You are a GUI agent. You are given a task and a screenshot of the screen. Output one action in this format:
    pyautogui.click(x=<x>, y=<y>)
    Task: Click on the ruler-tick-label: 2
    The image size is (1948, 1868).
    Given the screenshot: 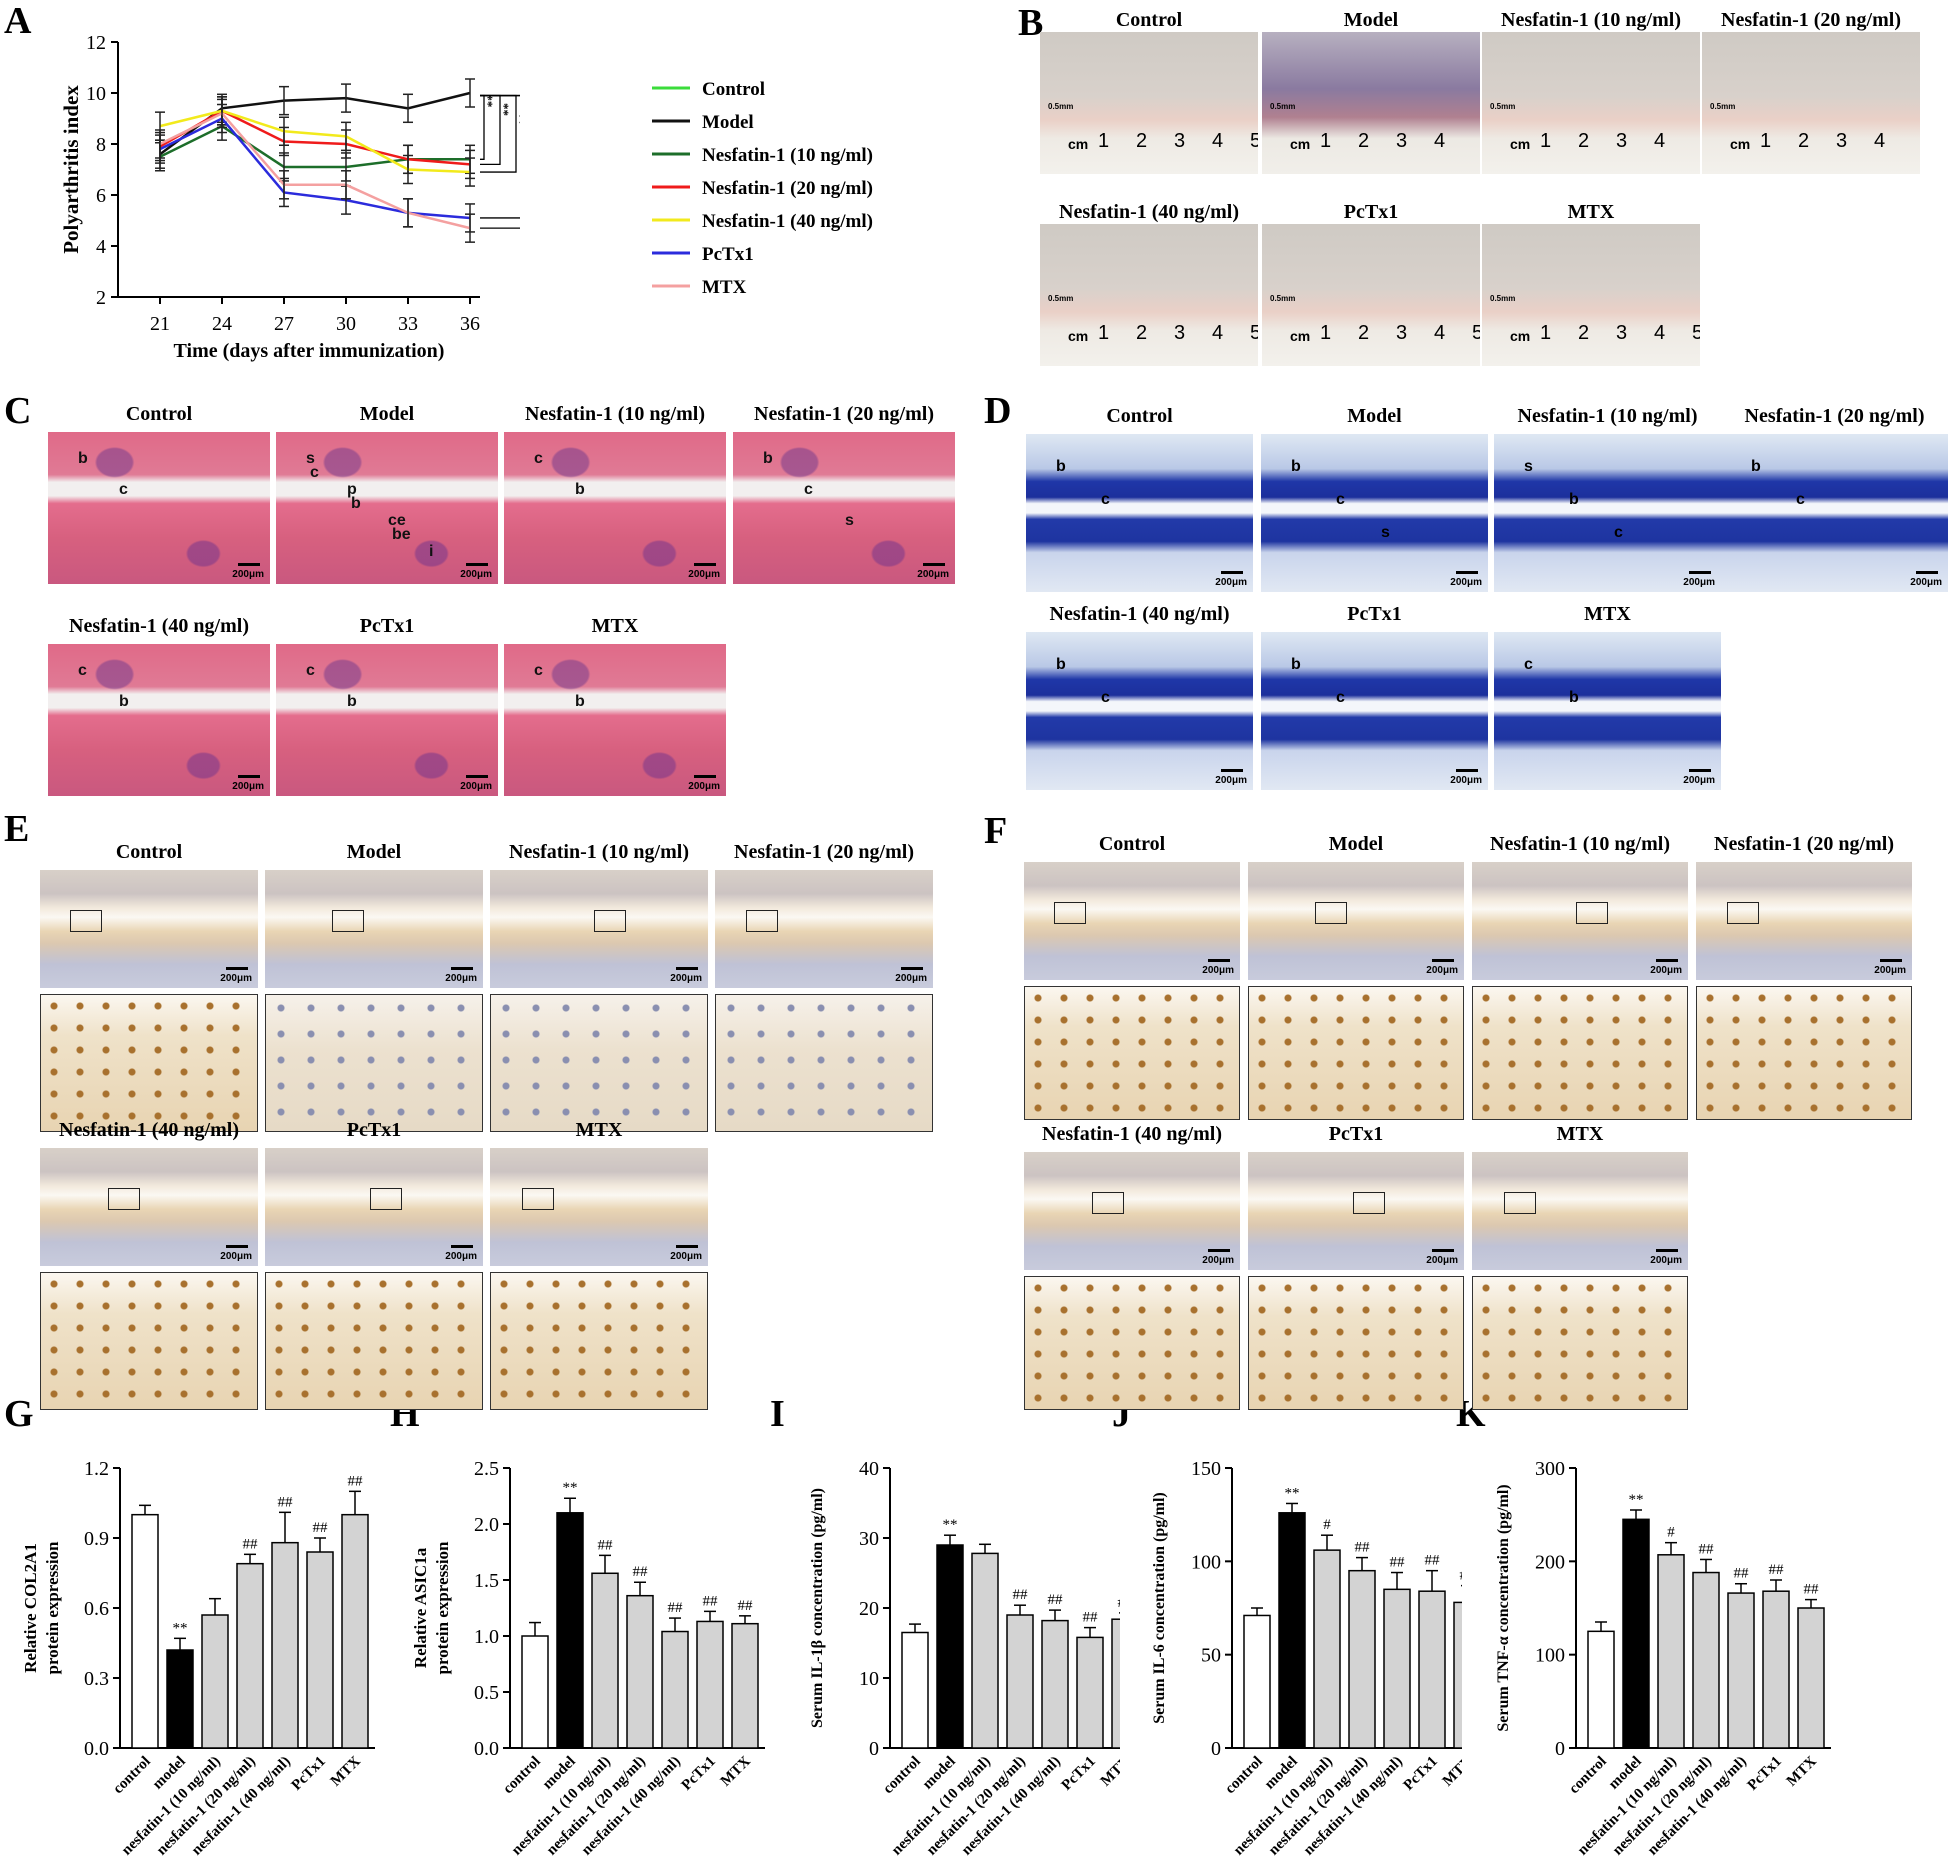 What is the action you would take?
    pyautogui.click(x=1142, y=333)
    